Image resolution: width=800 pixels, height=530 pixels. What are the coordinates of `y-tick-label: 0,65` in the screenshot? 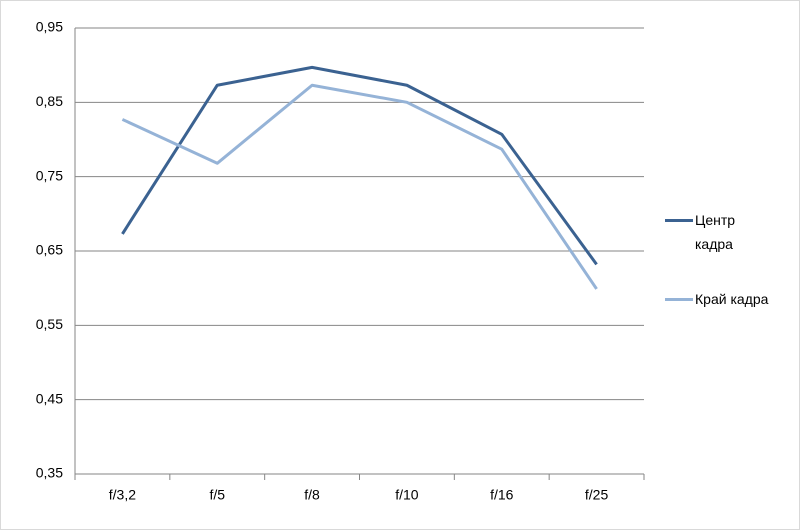 It's located at (49, 250).